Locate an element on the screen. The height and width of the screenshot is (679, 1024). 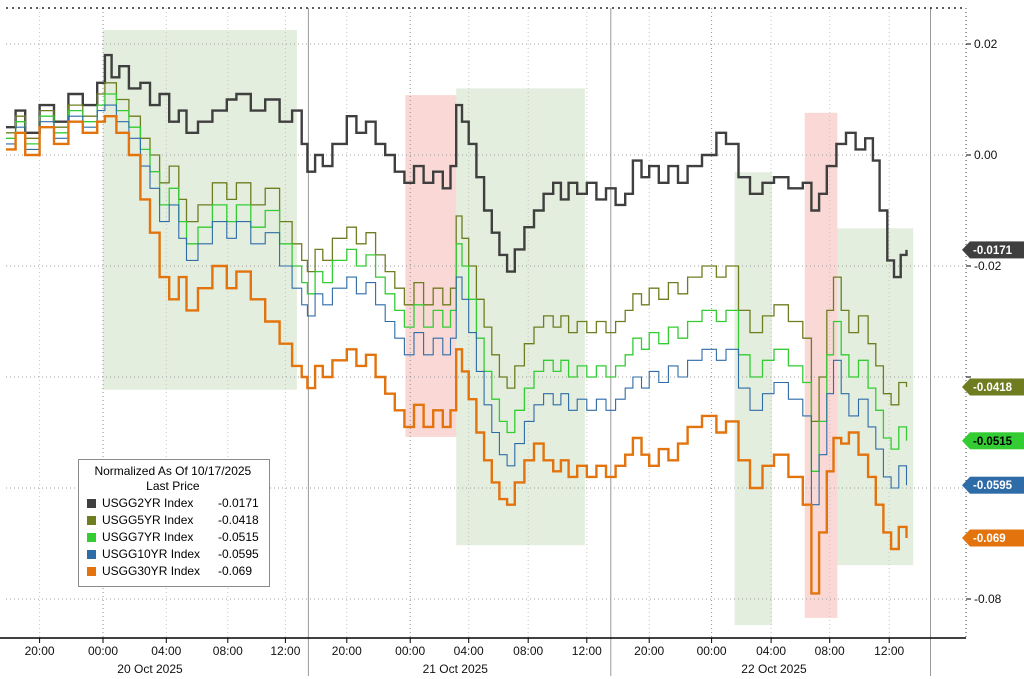
price-badge-arrow-usgg10yr is located at coordinates (966, 485).